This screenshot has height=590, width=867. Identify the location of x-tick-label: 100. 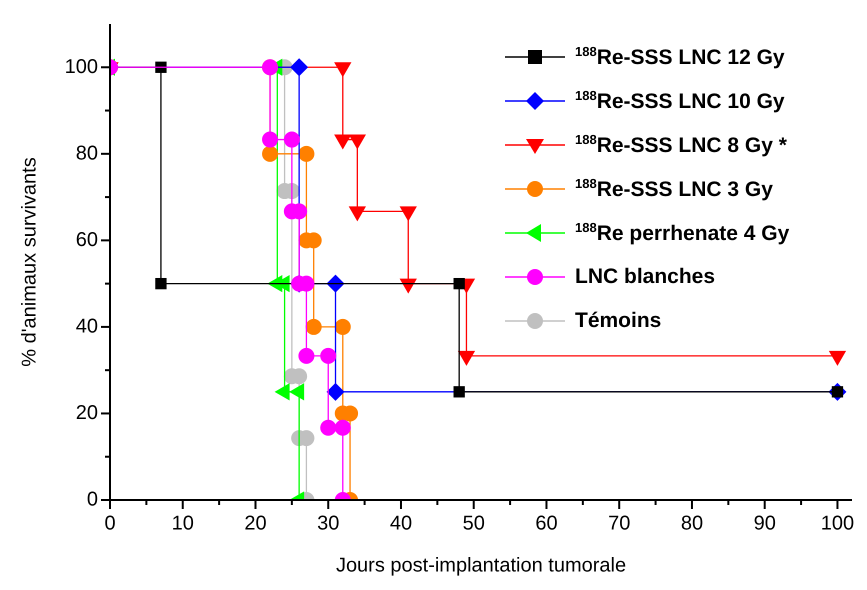
(837, 523).